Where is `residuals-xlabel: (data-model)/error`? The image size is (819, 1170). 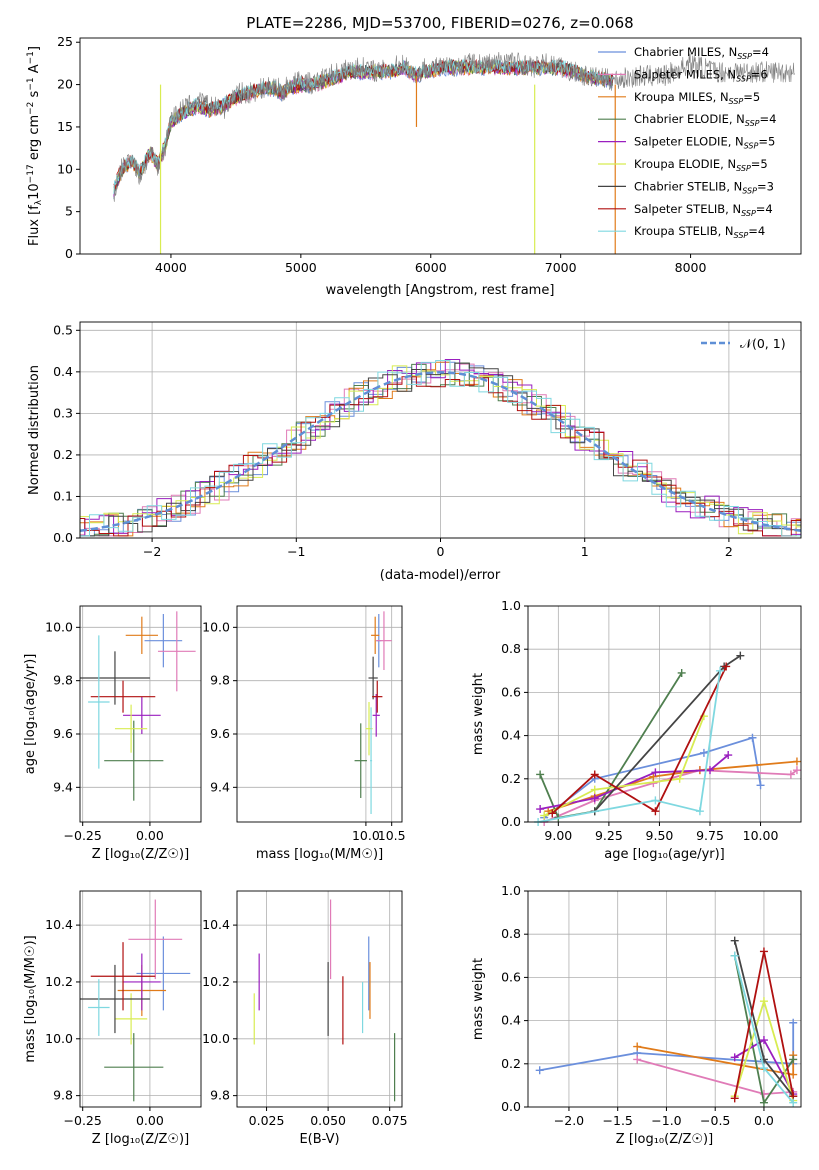 residuals-xlabel: (data-model)/error is located at coordinates (440, 575).